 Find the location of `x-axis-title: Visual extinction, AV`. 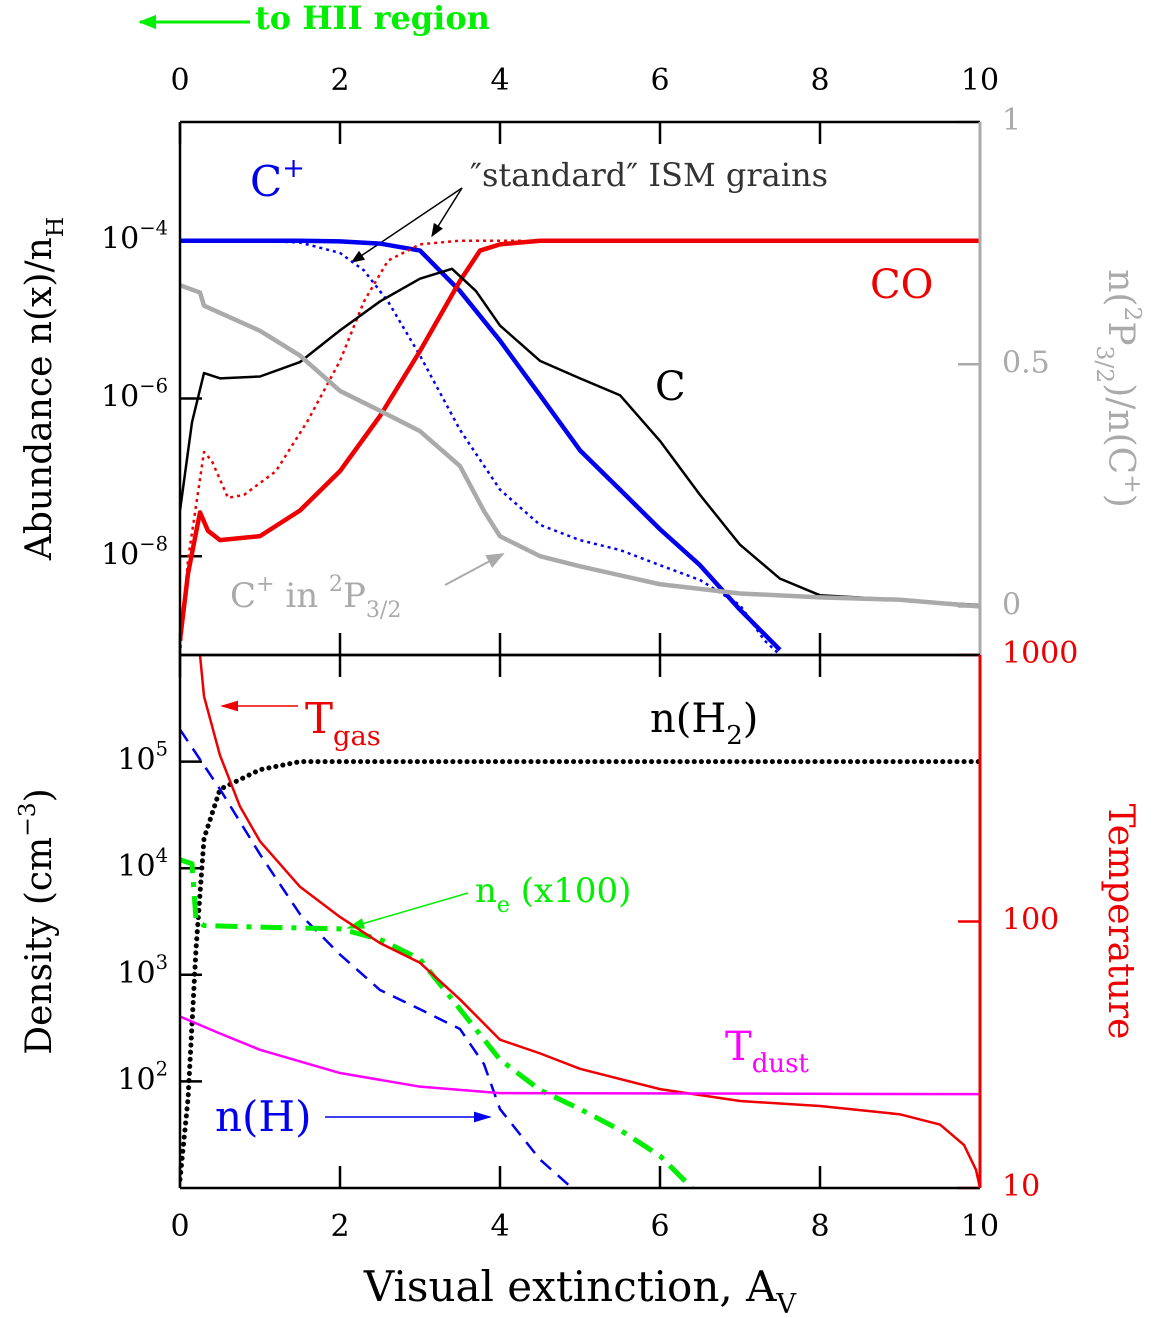

x-axis-title: Visual extinction, AV is located at coordinates (580, 1290).